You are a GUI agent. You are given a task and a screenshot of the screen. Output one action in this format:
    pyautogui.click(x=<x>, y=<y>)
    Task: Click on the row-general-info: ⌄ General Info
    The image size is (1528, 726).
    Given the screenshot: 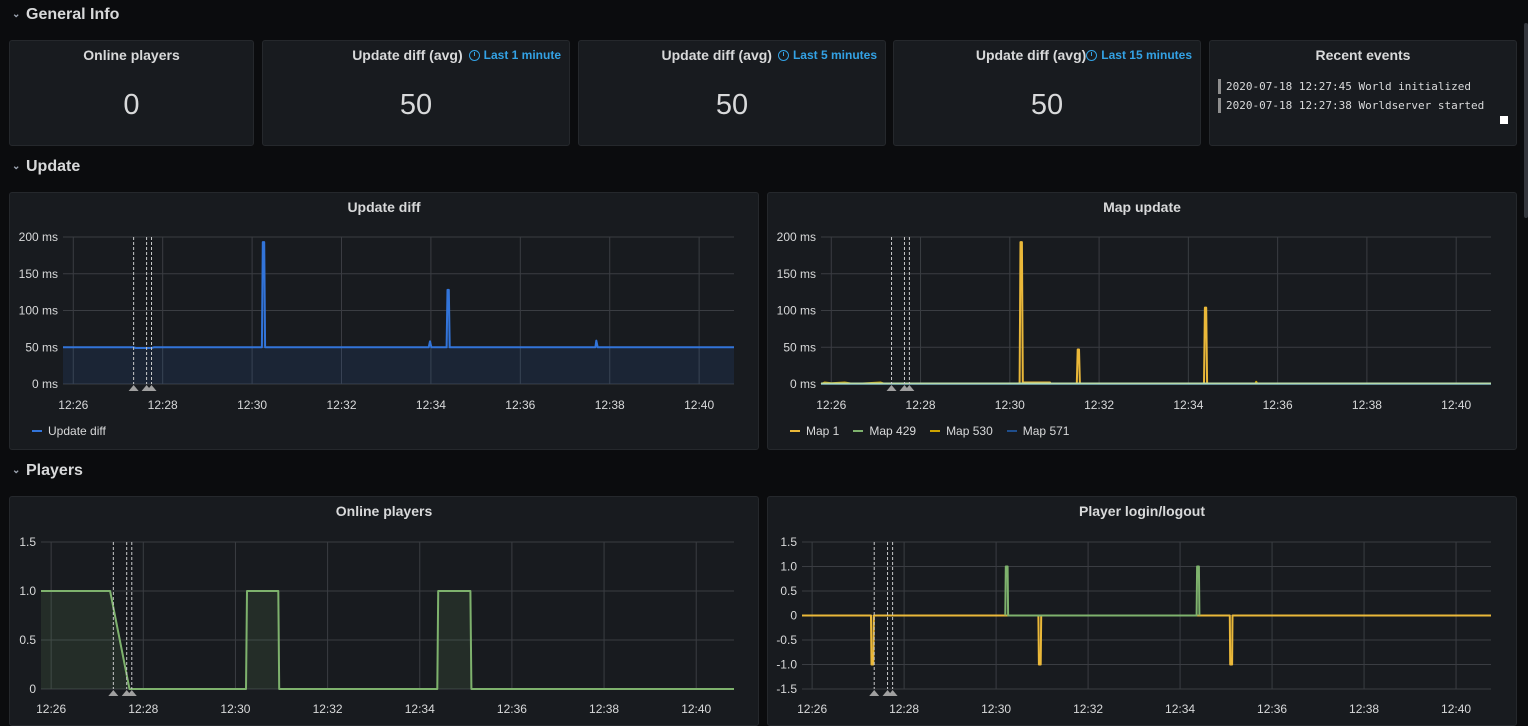 What is the action you would take?
    pyautogui.click(x=65, y=15)
    